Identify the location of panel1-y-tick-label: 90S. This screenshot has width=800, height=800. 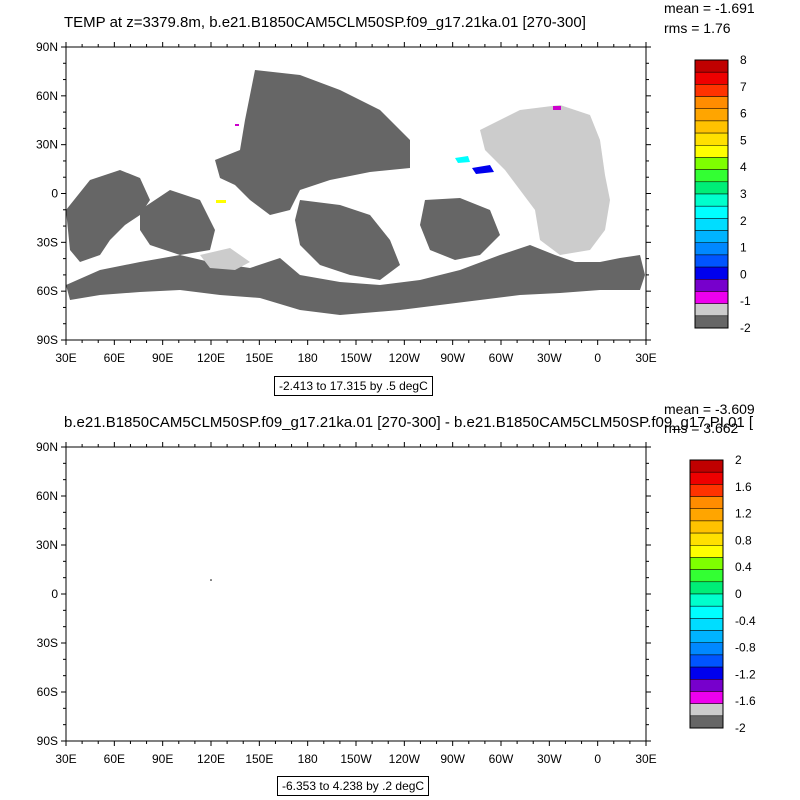
(47, 340).